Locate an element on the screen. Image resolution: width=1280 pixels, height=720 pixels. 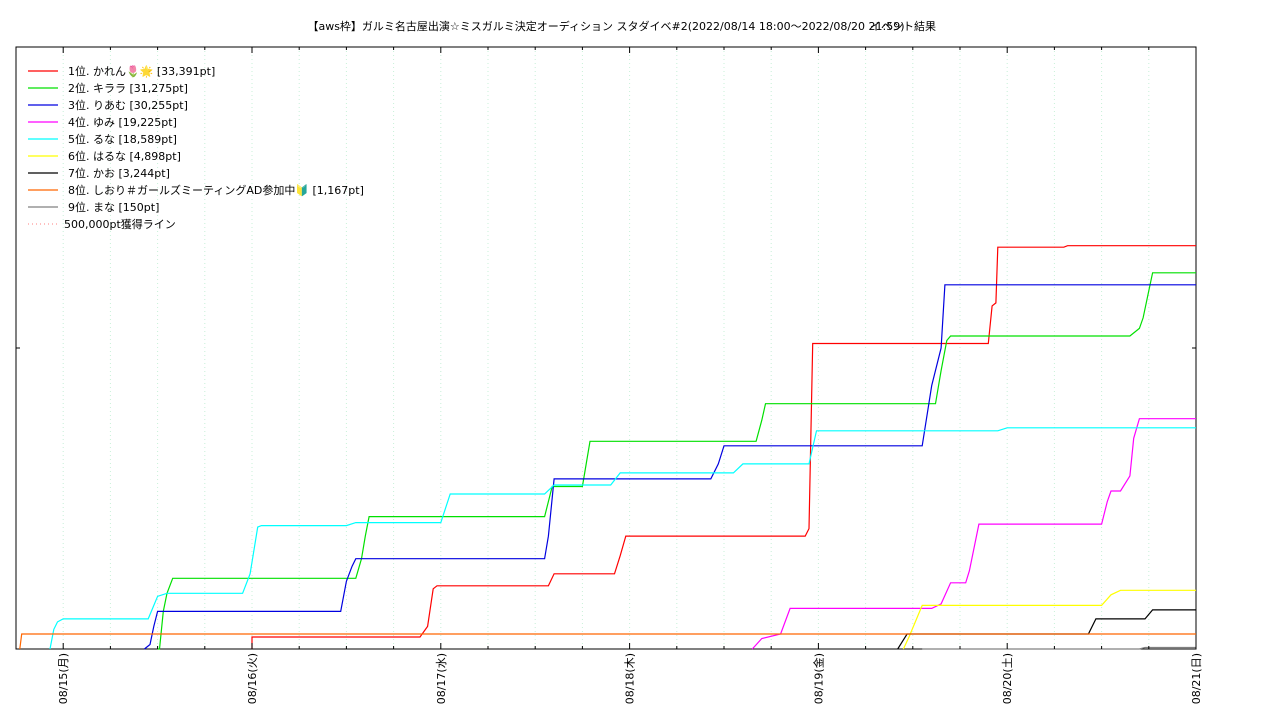
x-tick-label: 08/21(日) is located at coordinates (1196, 678).